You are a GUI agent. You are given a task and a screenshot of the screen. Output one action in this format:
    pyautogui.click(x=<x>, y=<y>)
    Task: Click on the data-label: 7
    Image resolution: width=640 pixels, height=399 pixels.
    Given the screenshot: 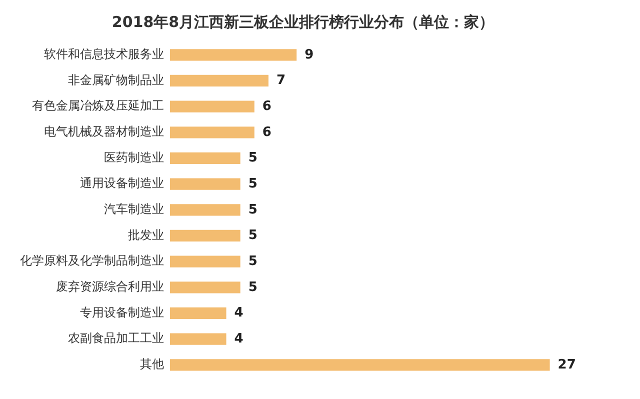 What is the action you would take?
    pyautogui.click(x=281, y=80)
    